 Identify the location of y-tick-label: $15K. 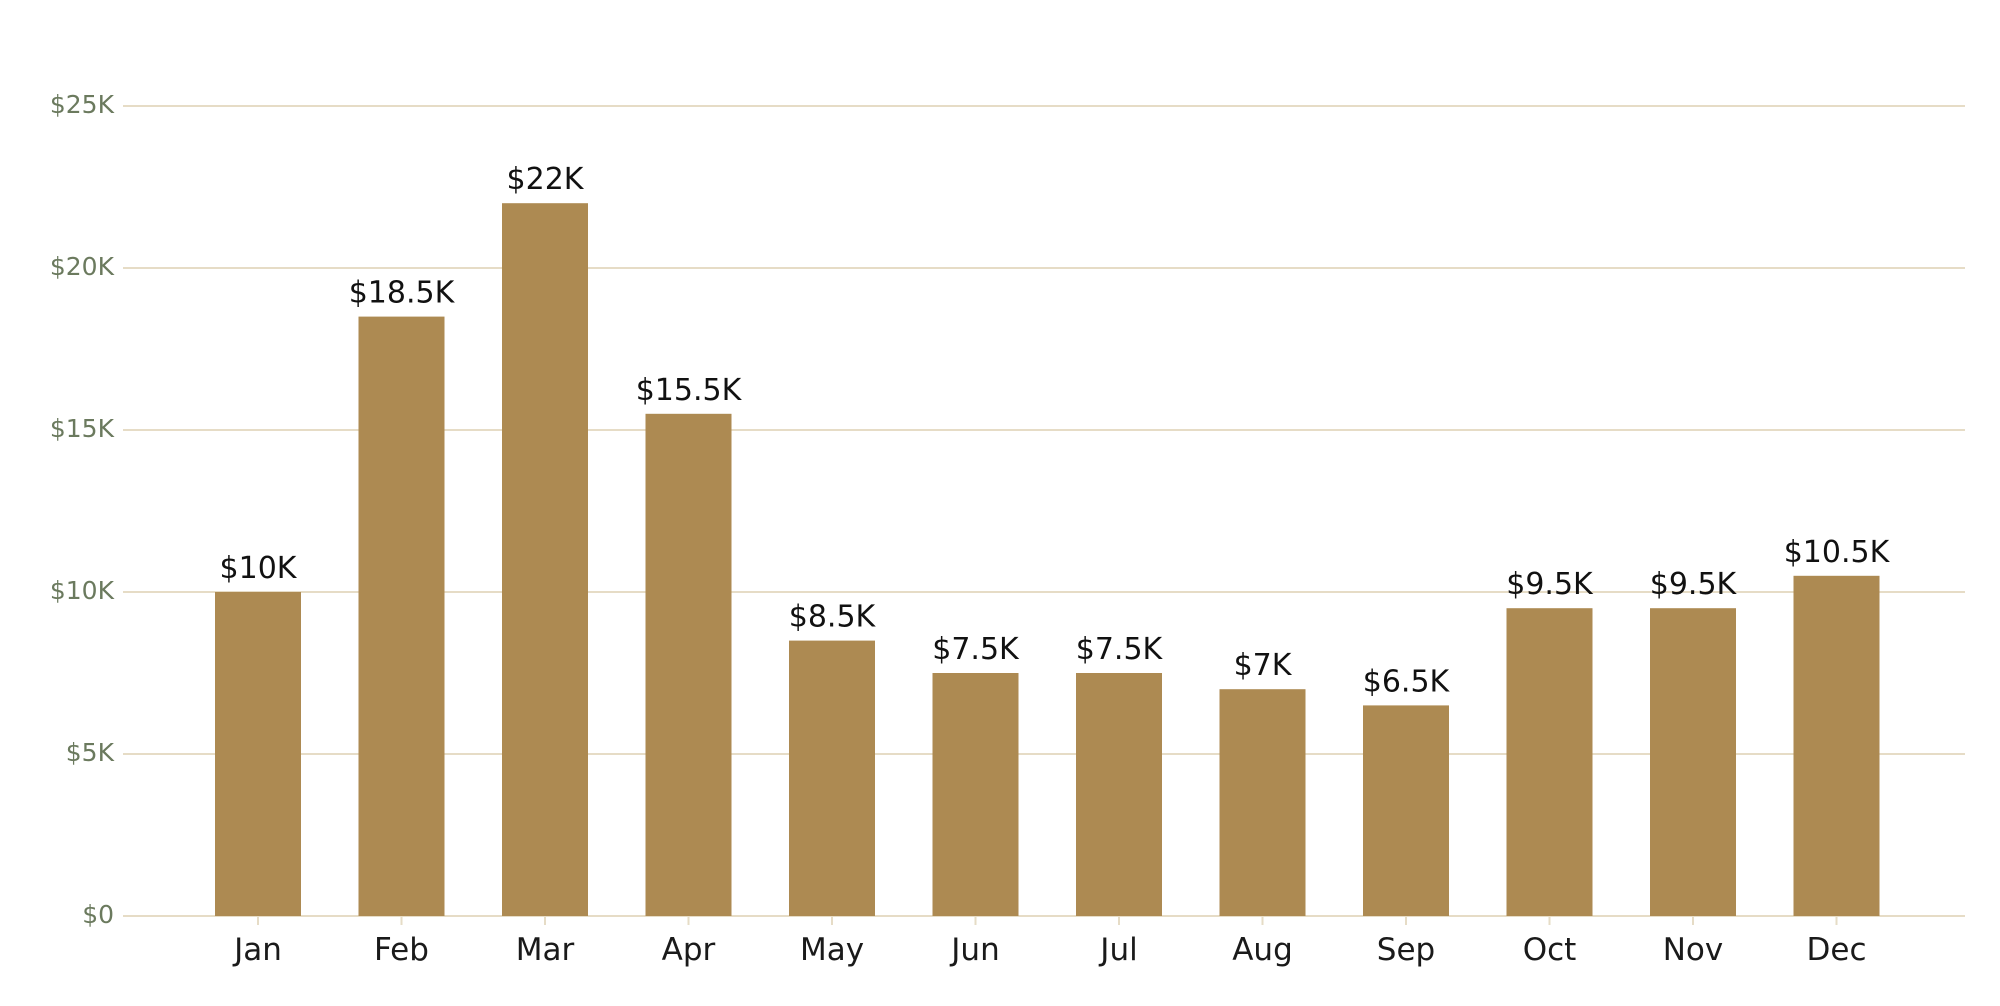
(82, 428).